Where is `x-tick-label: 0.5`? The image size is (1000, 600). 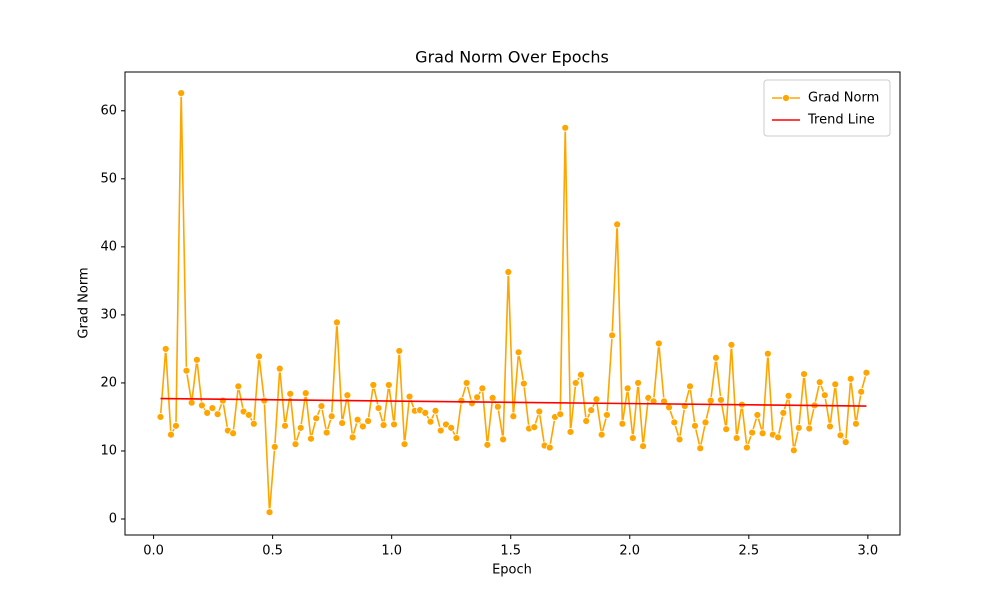
x-tick-label: 0.5 is located at coordinates (272, 551).